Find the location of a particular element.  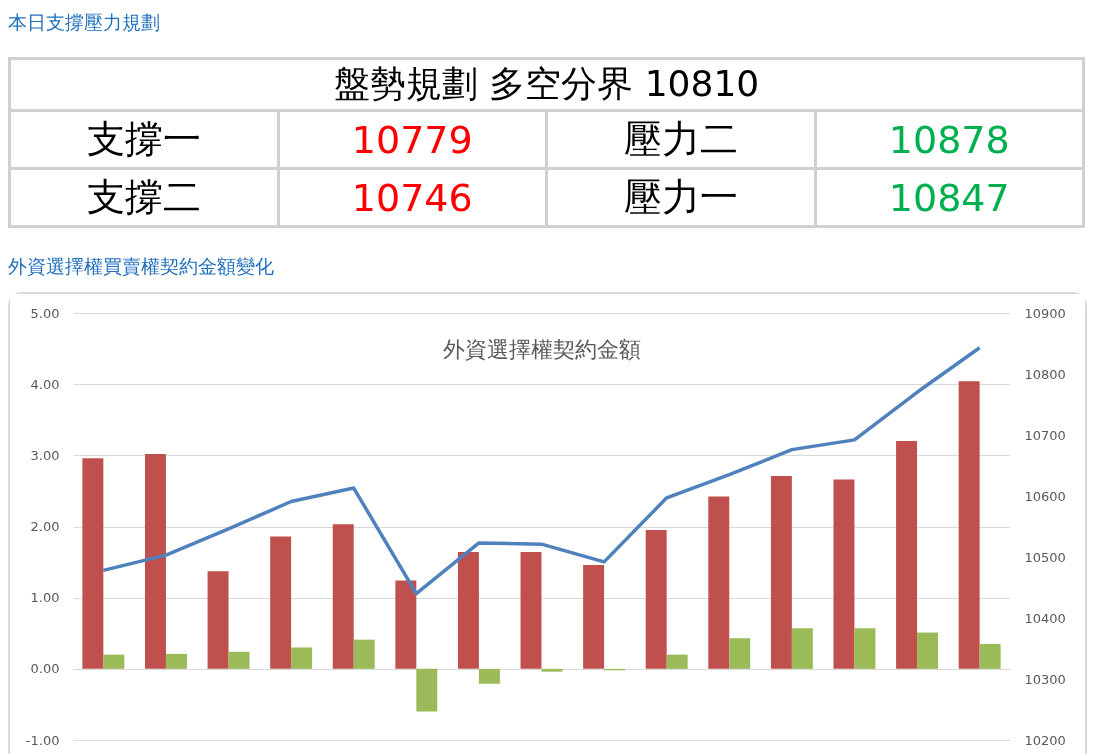

y2-tick-label: 10400 is located at coordinates (1045, 618).